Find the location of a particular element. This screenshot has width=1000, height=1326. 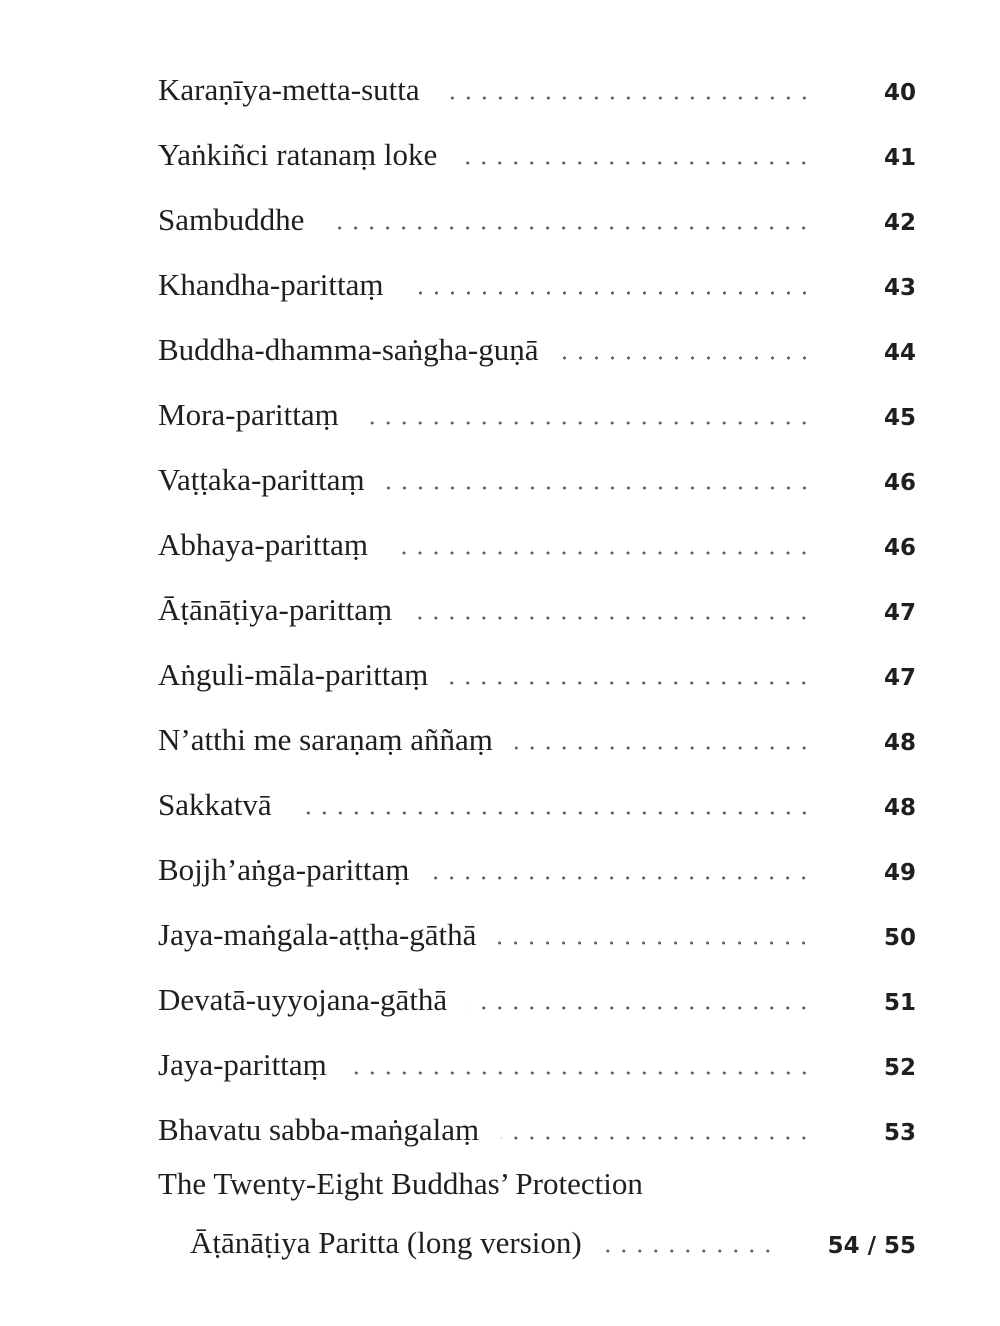

toc-entry-page: 41 is located at coordinates (899, 158).